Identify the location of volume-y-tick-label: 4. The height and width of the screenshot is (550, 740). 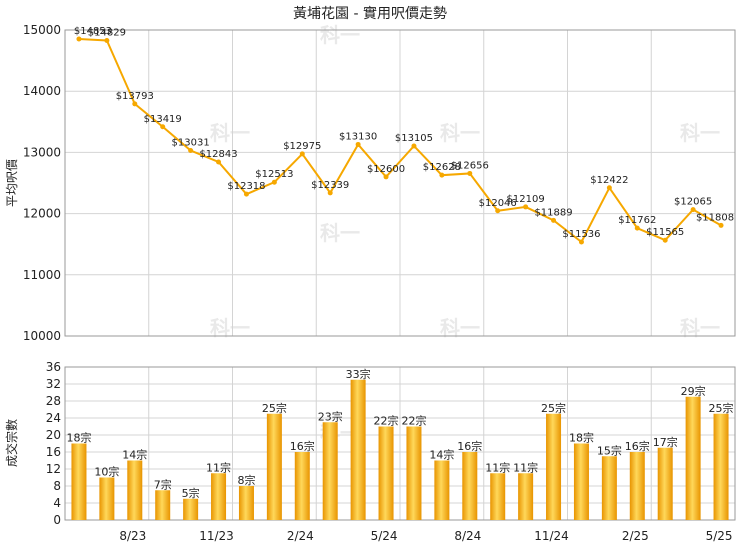
(57, 503).